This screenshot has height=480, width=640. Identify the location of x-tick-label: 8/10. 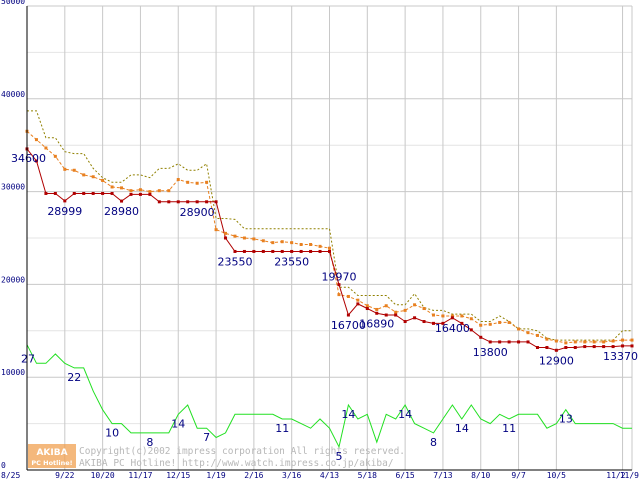
(480, 475).